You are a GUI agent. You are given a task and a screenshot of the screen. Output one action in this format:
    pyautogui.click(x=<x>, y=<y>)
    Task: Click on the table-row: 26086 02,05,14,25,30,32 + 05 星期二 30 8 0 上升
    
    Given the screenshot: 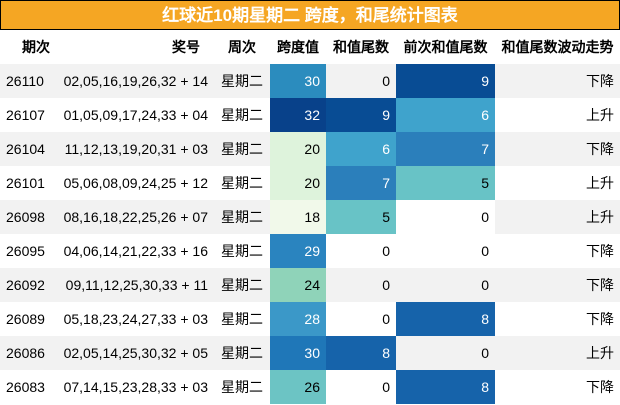 What is the action you would take?
    pyautogui.click(x=310, y=353)
    